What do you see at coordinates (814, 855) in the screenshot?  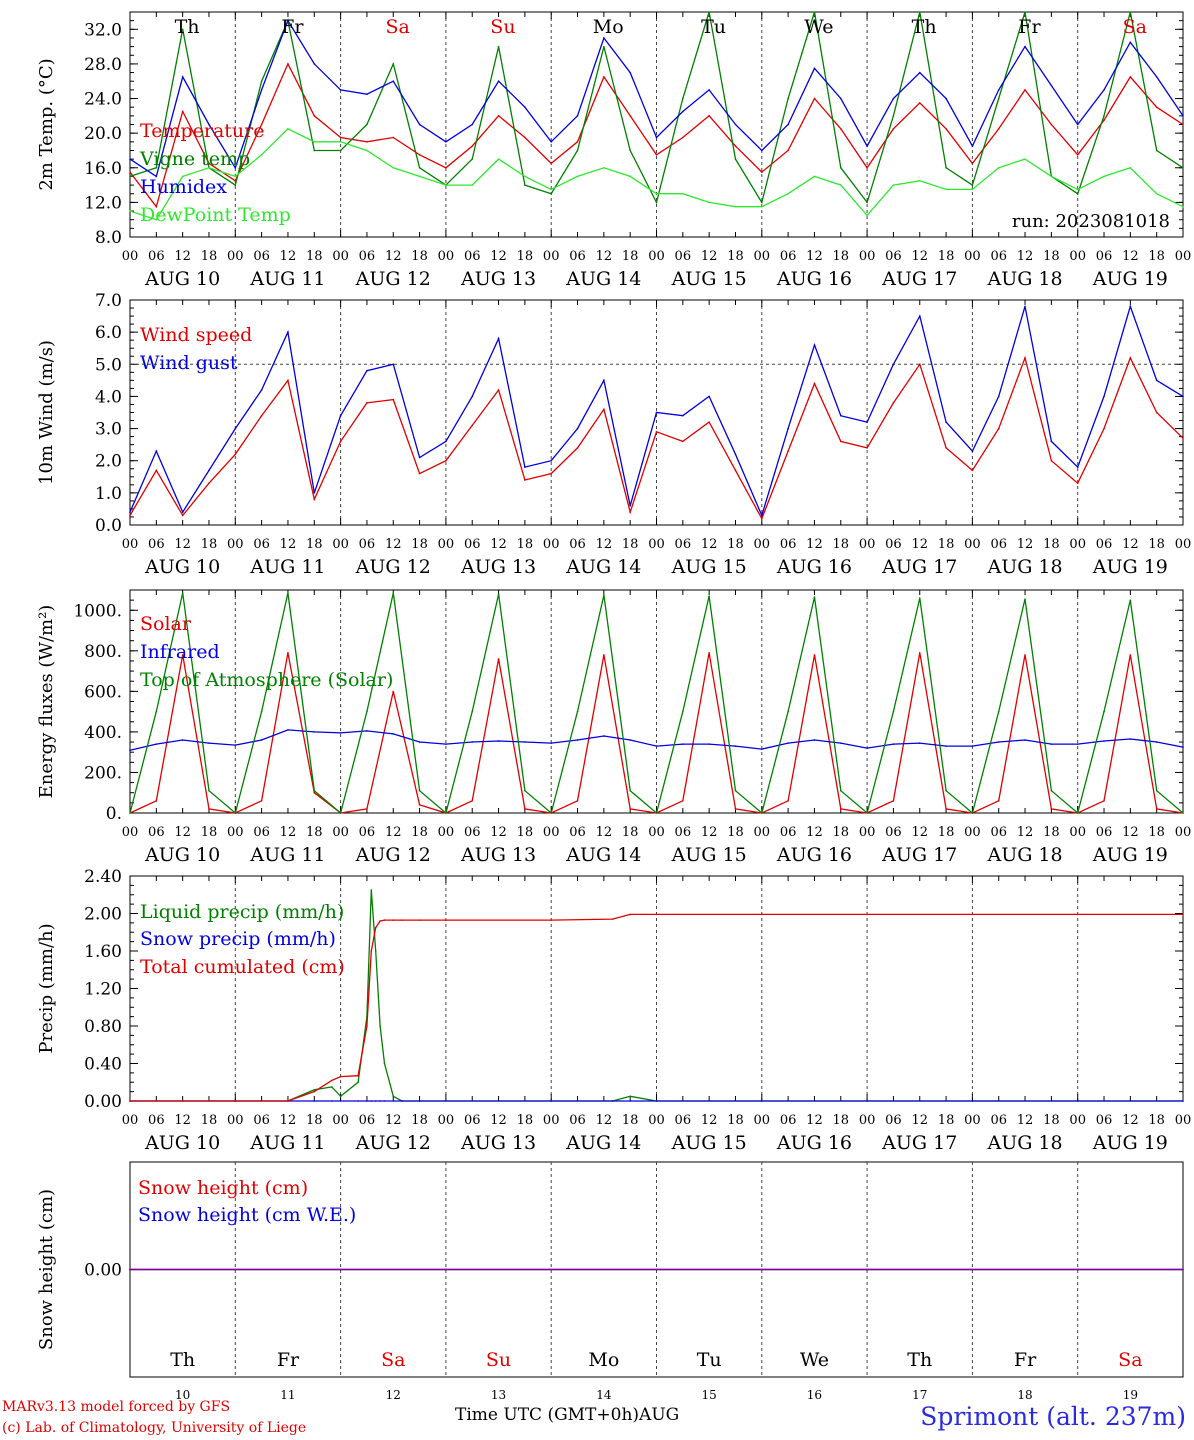 I see `energy-date-label: AUG 16` at bounding box center [814, 855].